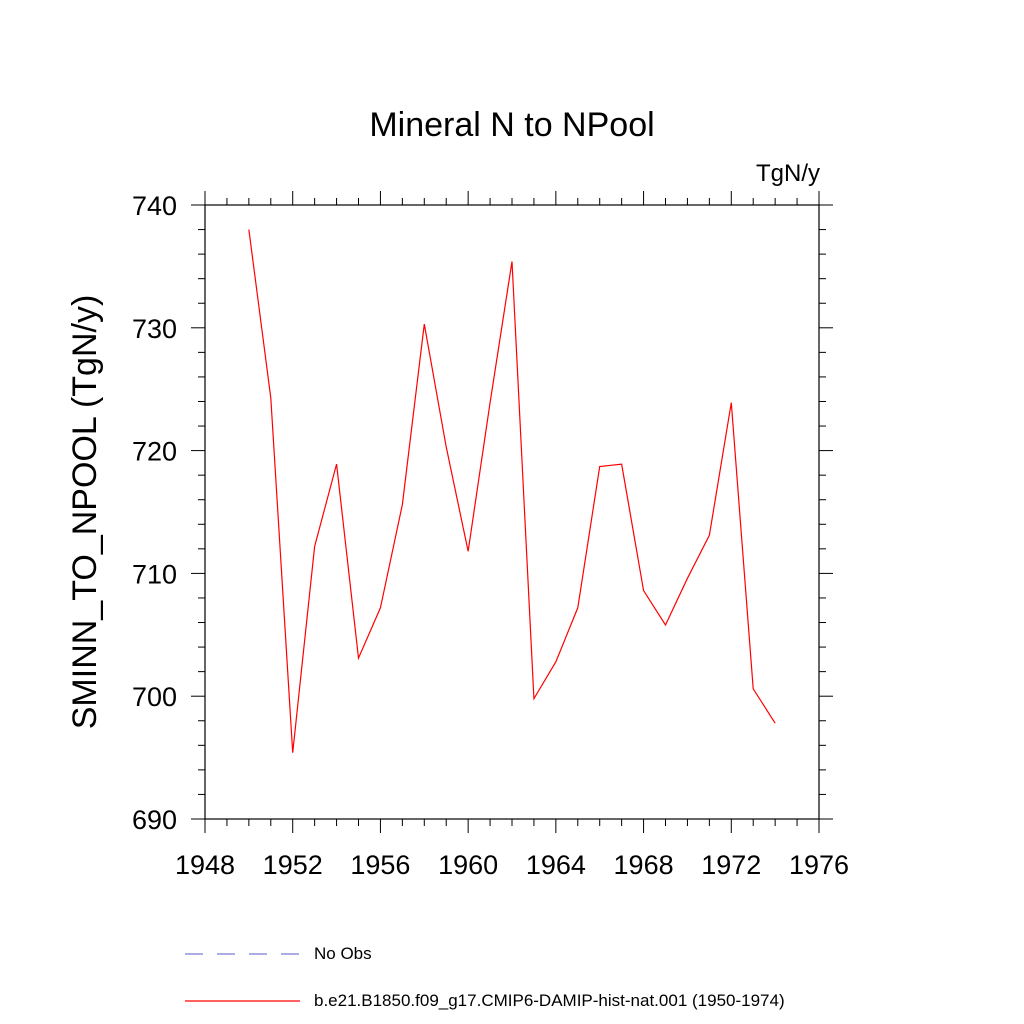 The width and height of the screenshot is (1024, 1024). I want to click on legend-label-no-obs: No Obs, so click(343, 953).